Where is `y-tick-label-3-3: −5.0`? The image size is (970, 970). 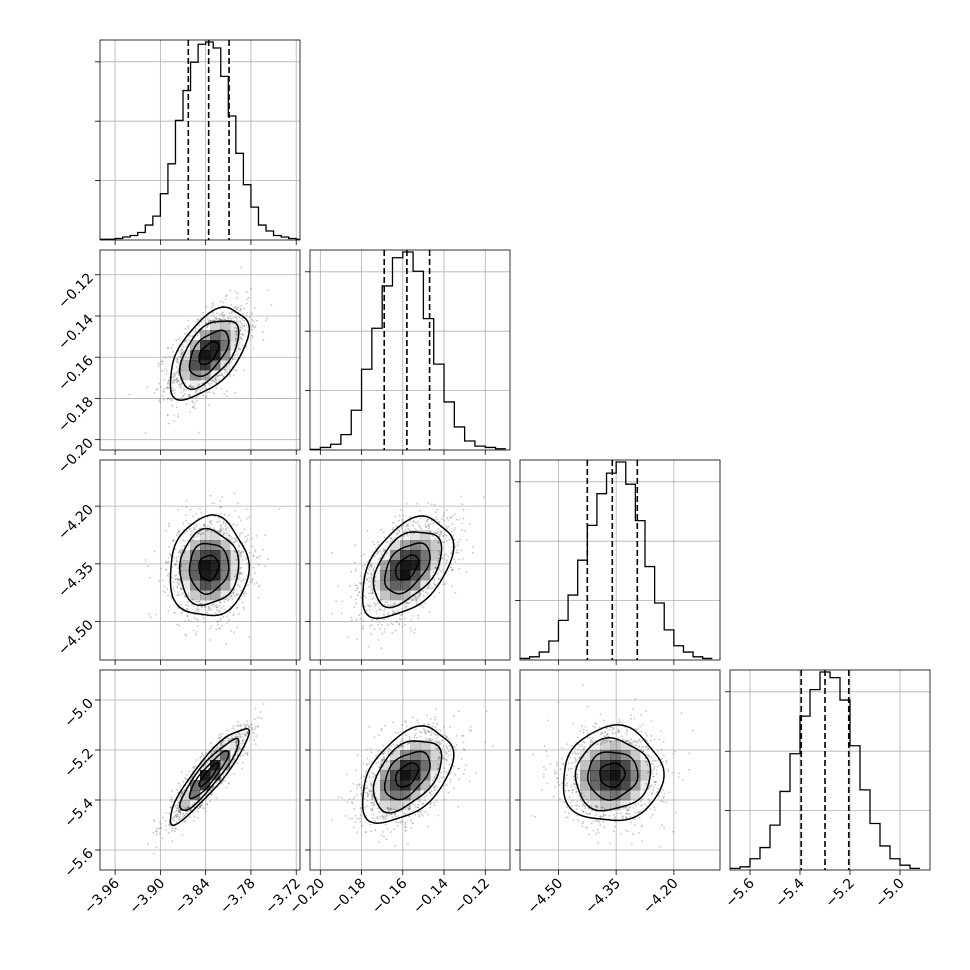
y-tick-label-3-3: −5.0 is located at coordinates (78, 713).